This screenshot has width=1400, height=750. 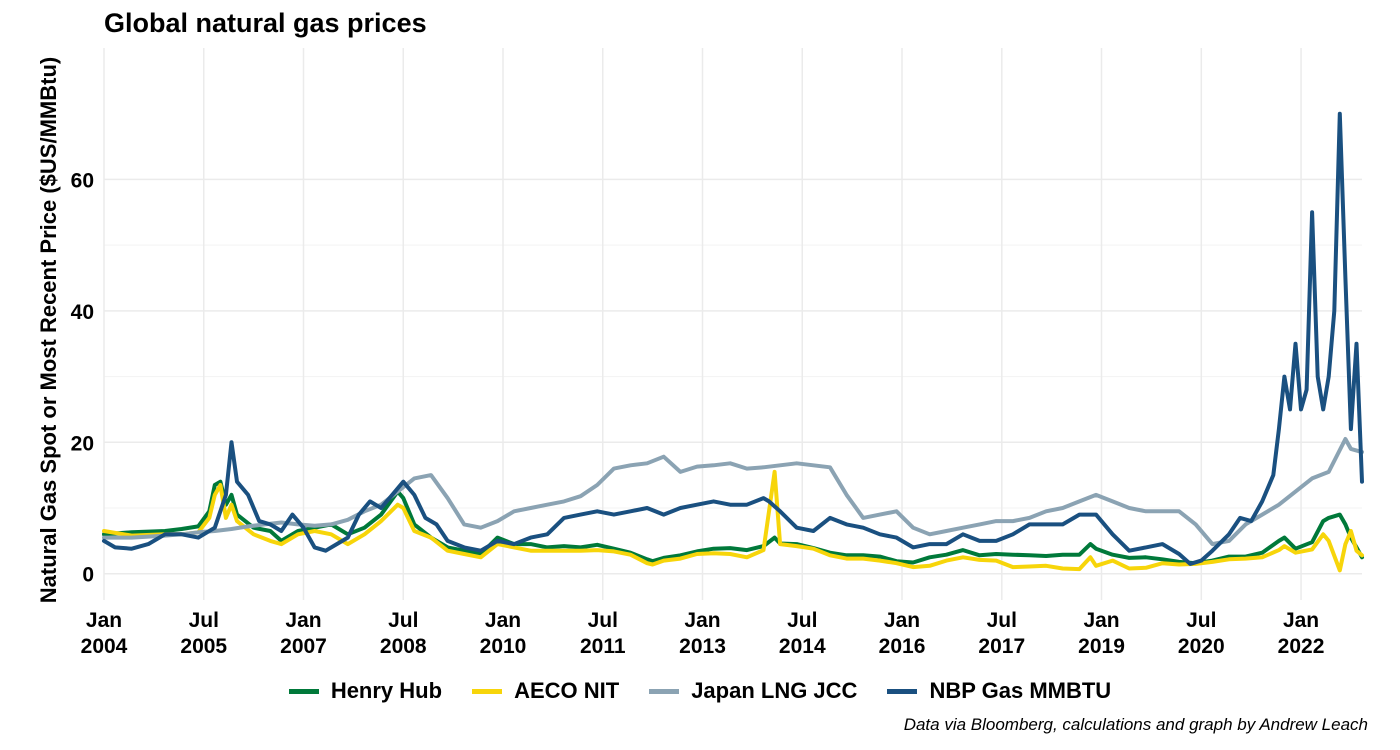 I want to click on legend-label: Japan LNG JCC, so click(x=774, y=690).